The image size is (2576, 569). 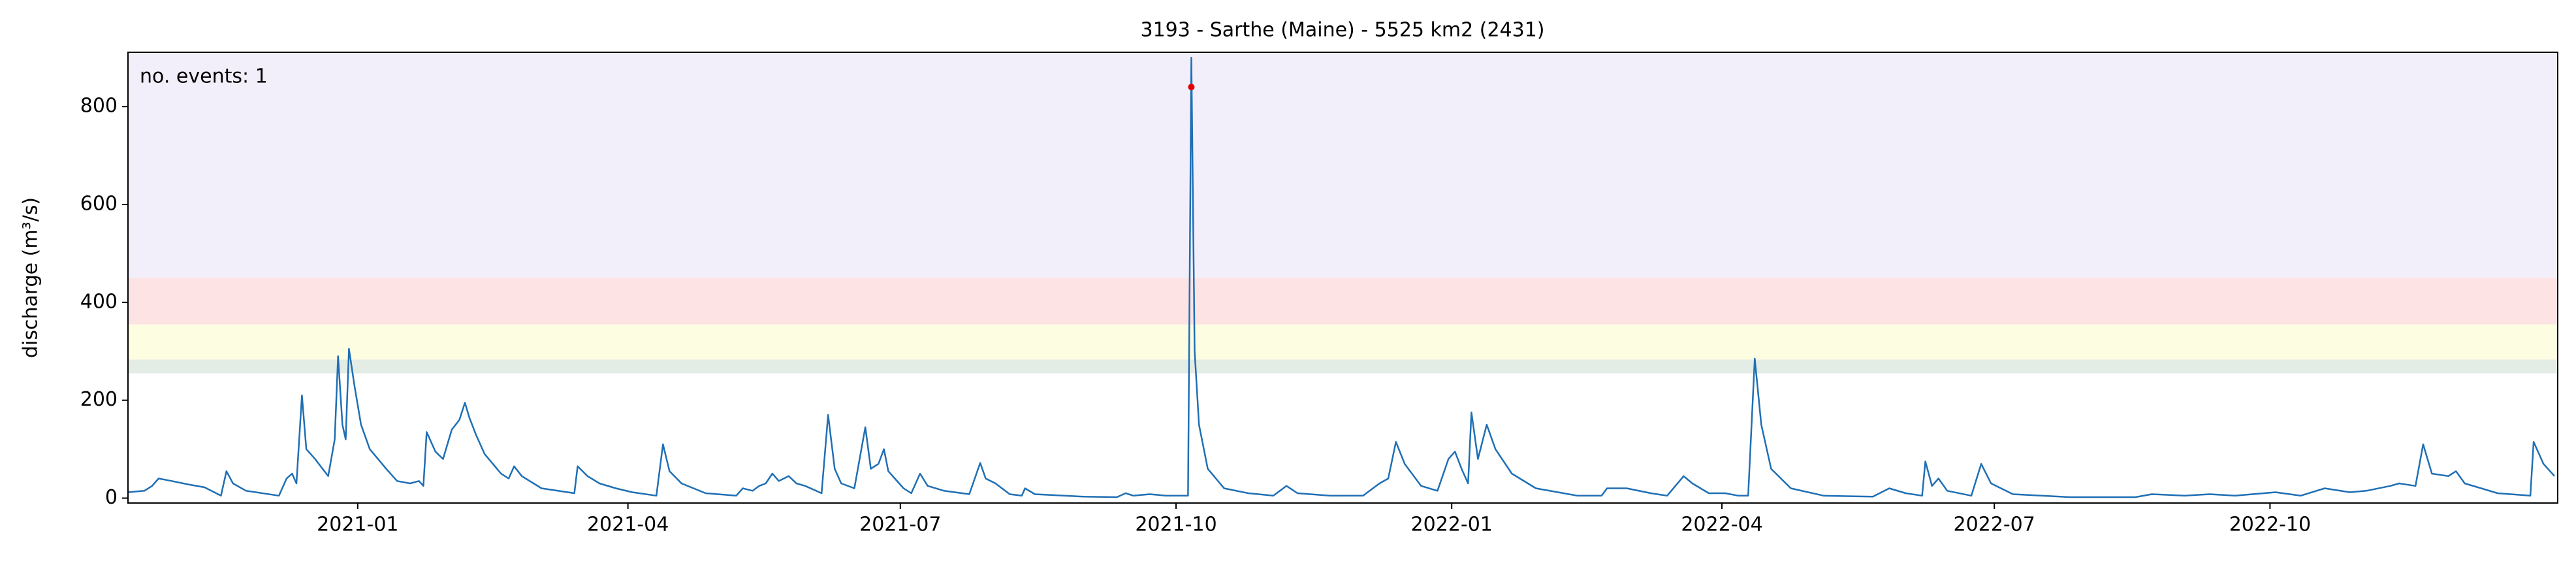 What do you see at coordinates (99, 399) in the screenshot?
I see `y-tick-label: 200` at bounding box center [99, 399].